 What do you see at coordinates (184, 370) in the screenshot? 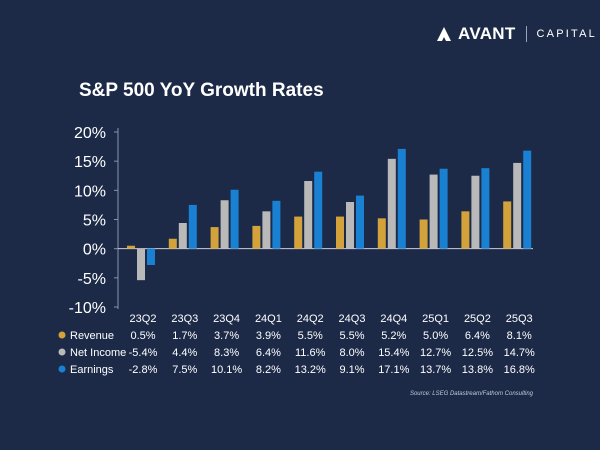
I see `data-label: 7.5%` at bounding box center [184, 370].